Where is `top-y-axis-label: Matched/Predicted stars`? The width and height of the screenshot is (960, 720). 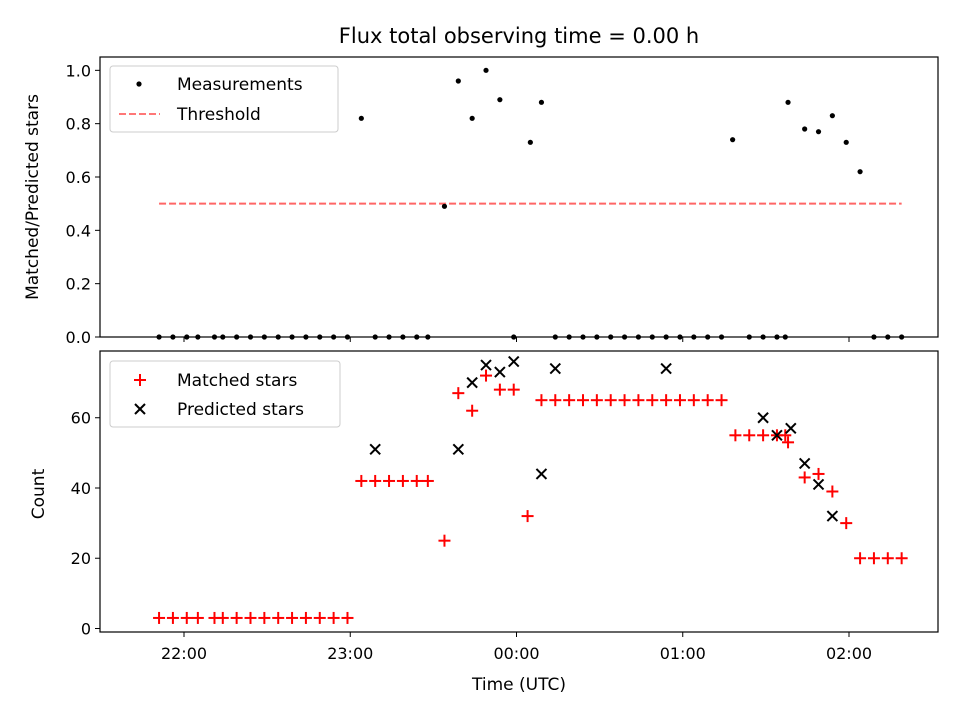 top-y-axis-label: Matched/Predicted stars is located at coordinates (33, 197).